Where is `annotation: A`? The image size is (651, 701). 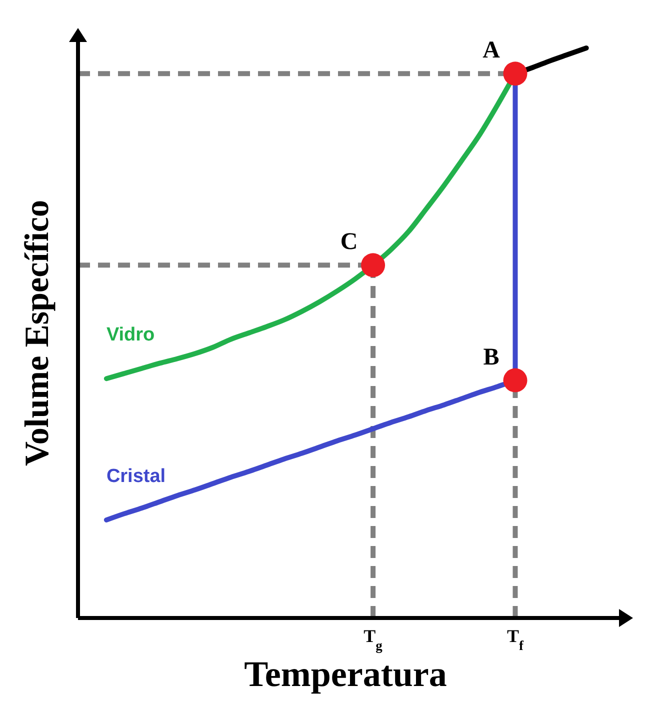
annotation: A is located at coordinates (491, 51).